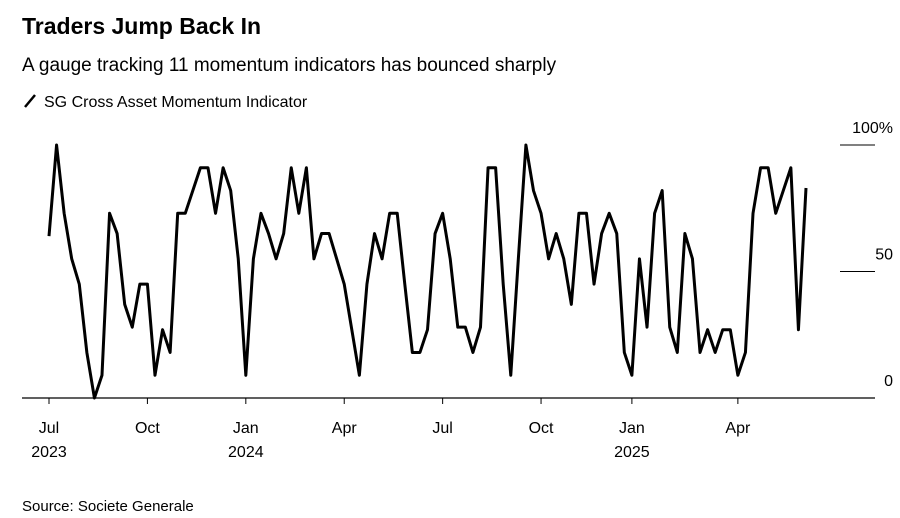  I want to click on y-tick-label: 0, so click(888, 381).